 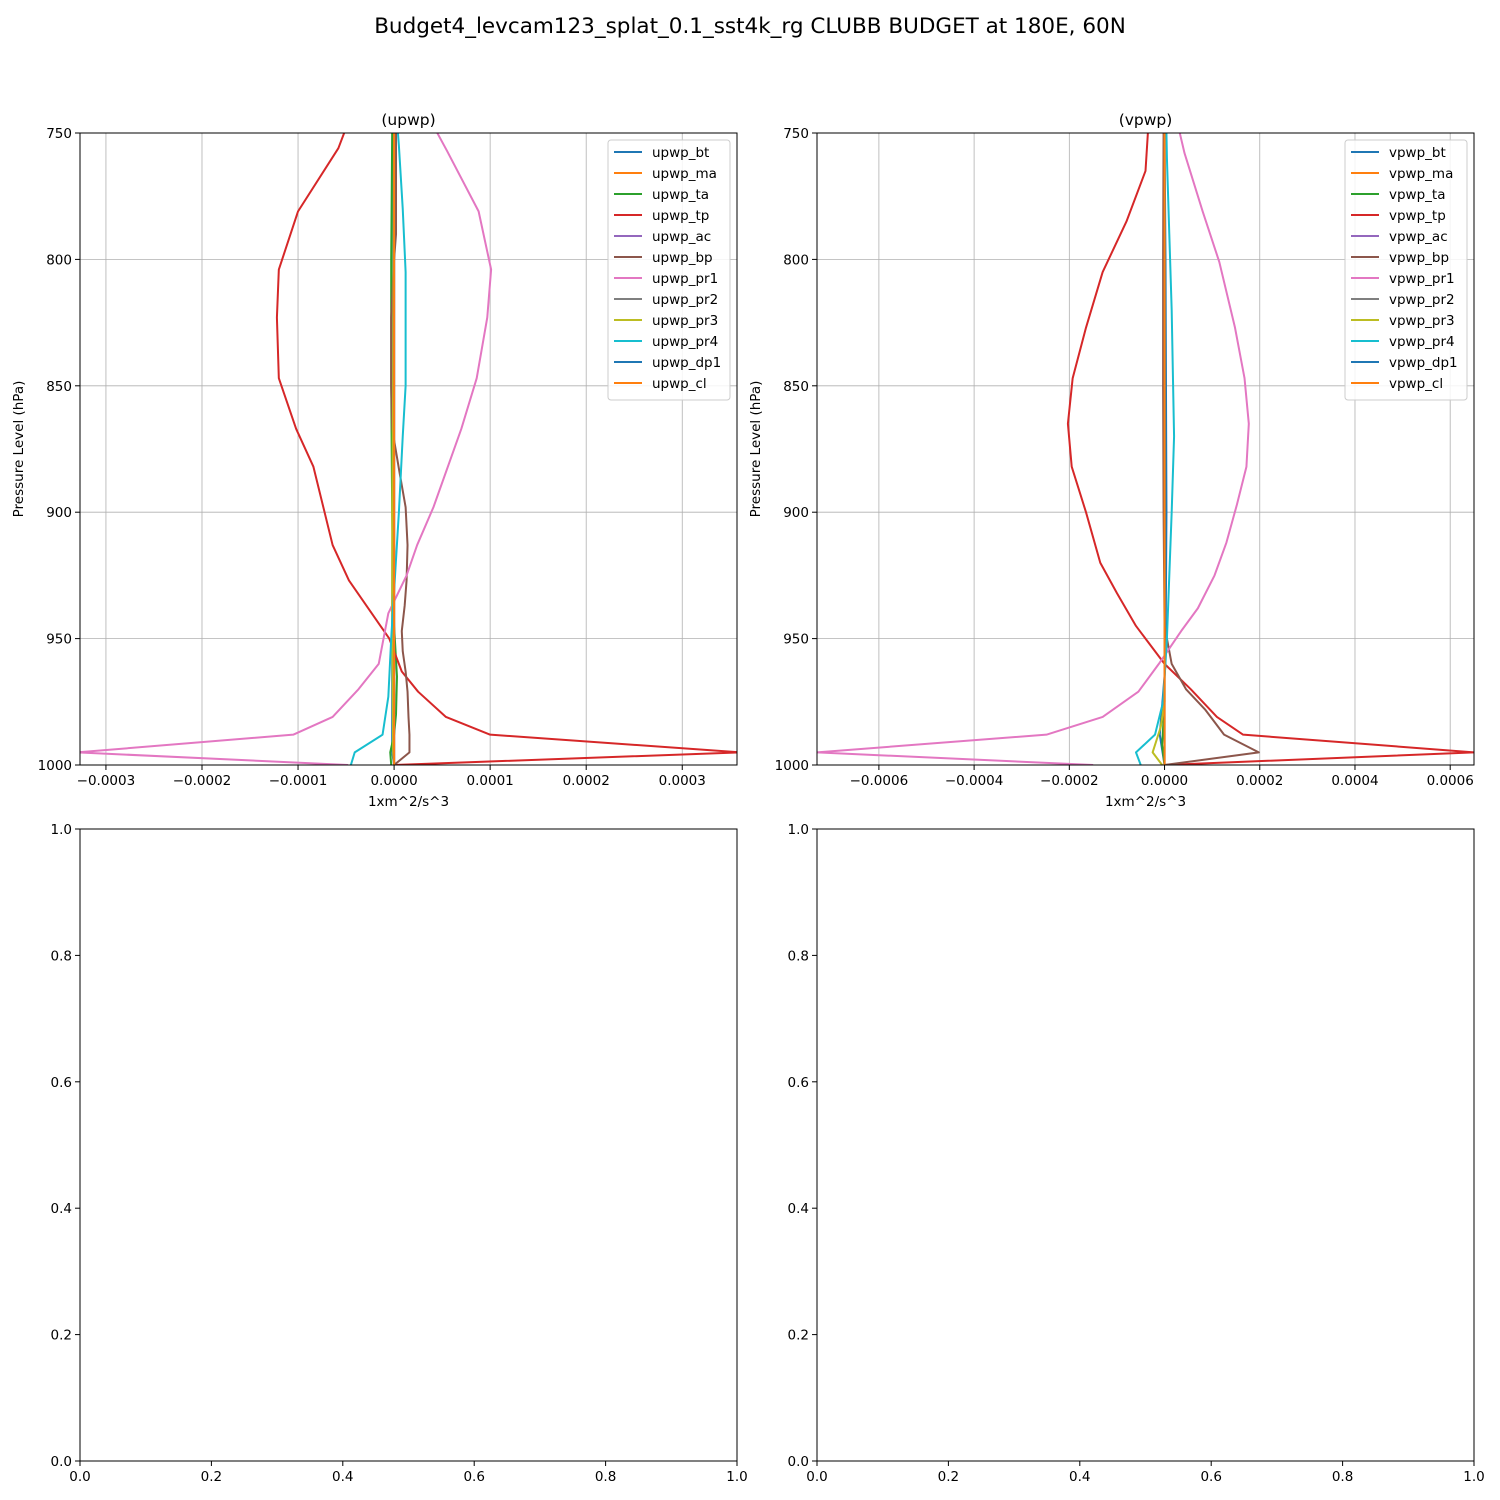 I want to click on legend-entry: upwp_ac, so click(x=681, y=237).